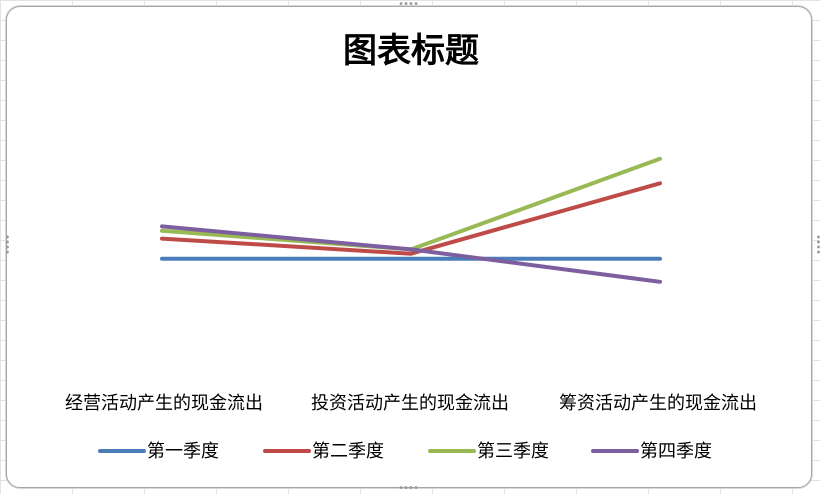 The width and height of the screenshot is (820, 494). What do you see at coordinates (164, 403) in the screenshot?
I see `category-label: 经营活动产生的现金流出` at bounding box center [164, 403].